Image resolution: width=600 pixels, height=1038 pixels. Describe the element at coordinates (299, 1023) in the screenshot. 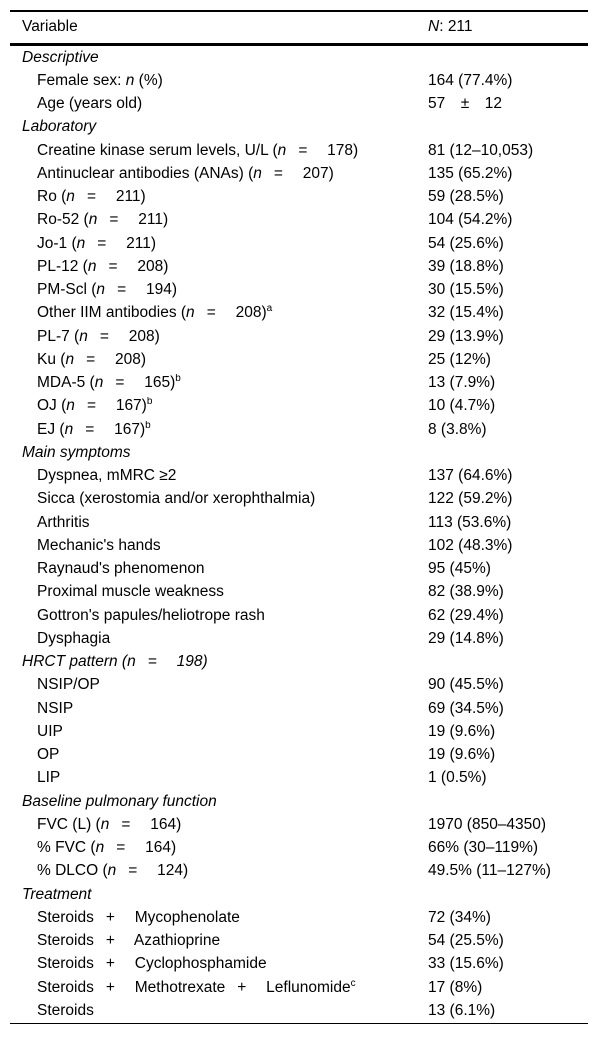

I see `table-bottom-rule` at that location.